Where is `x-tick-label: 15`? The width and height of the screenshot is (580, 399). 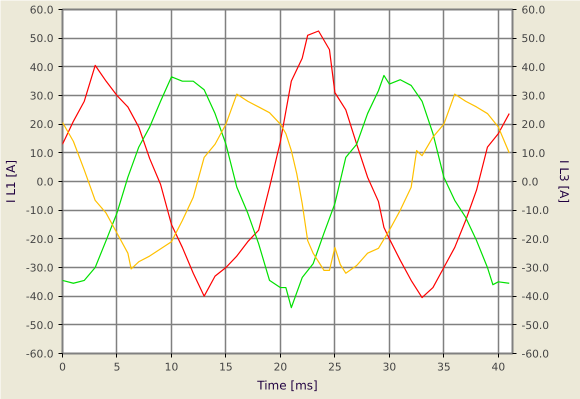 x-tick-label: 15 is located at coordinates (226, 367).